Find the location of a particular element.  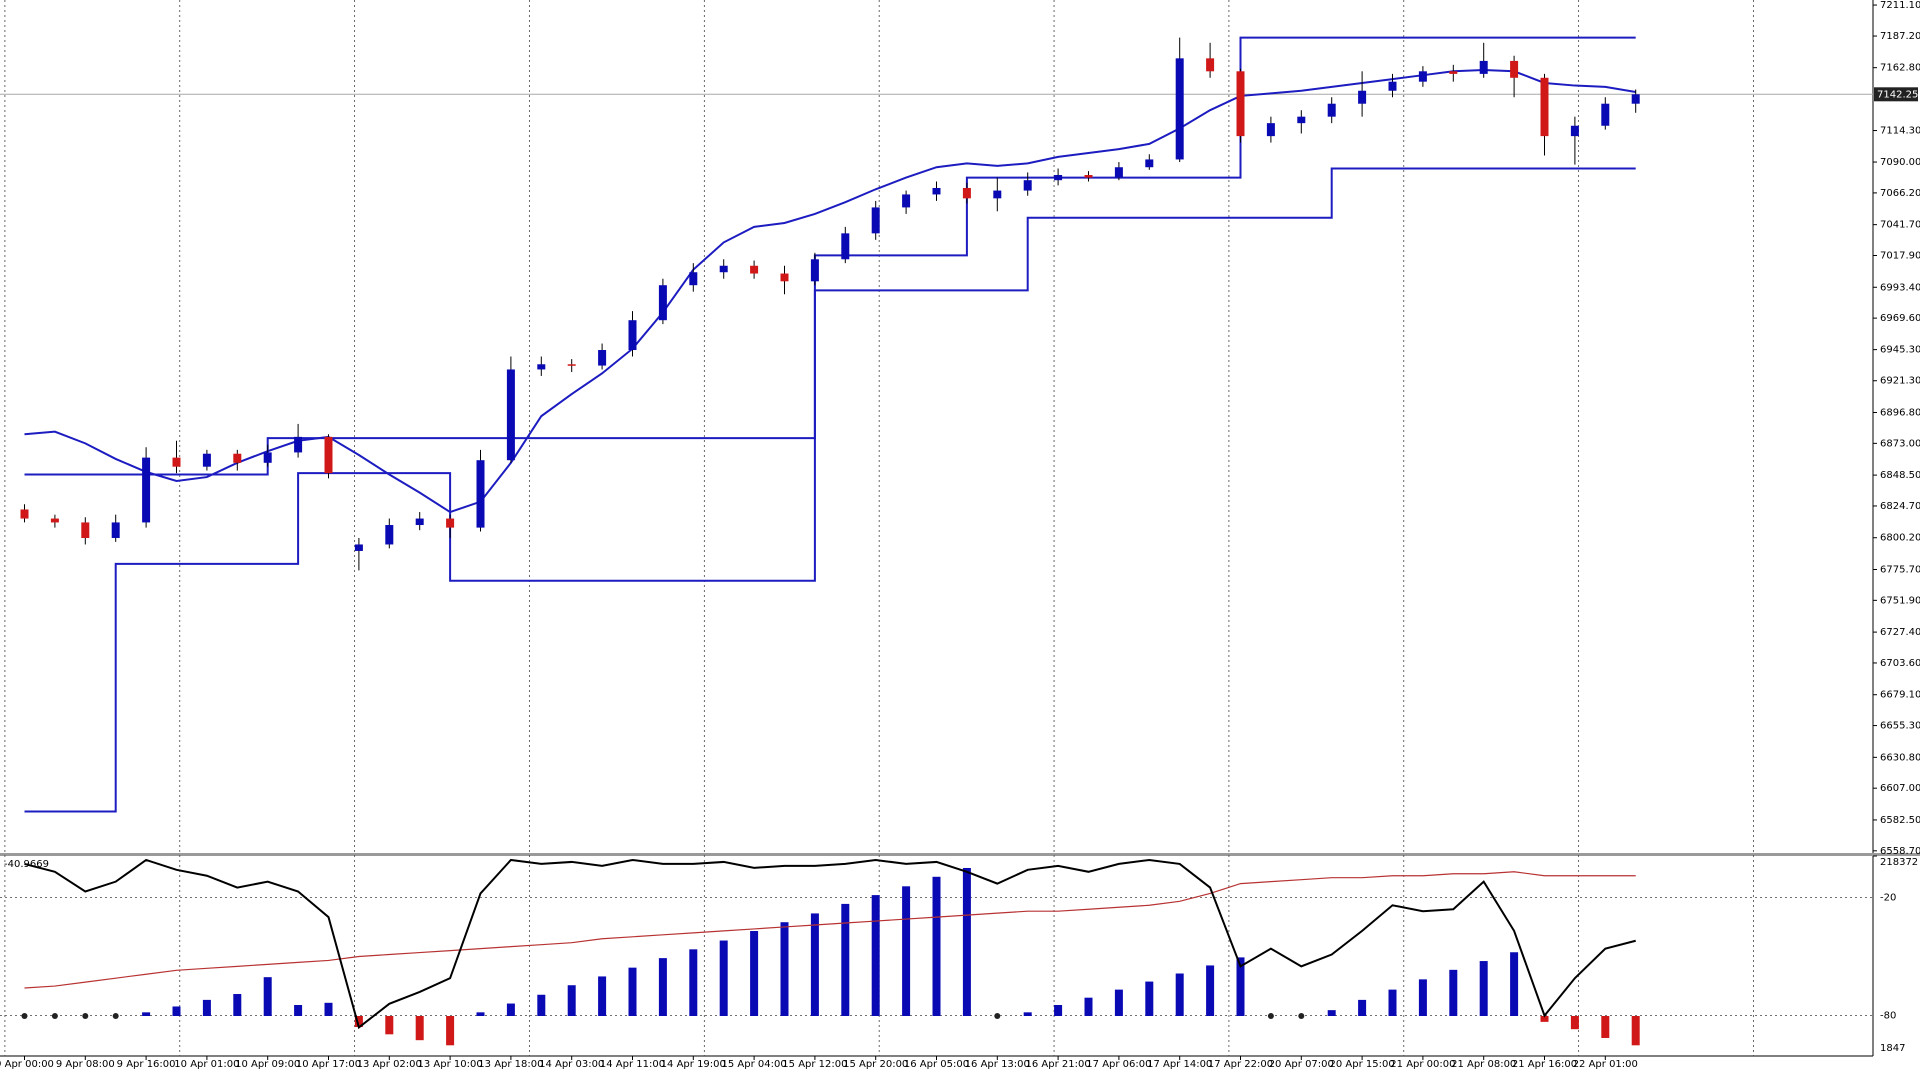

x-tick-label: 21 Apr 16:00 is located at coordinates (1544, 1064).